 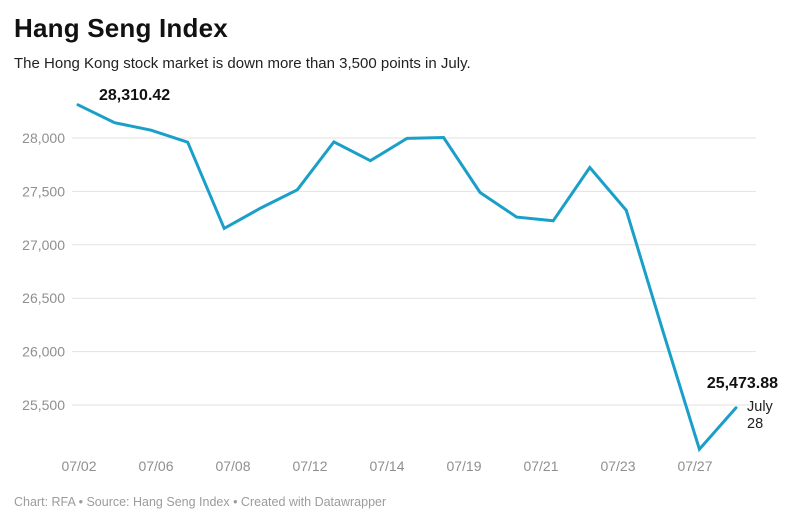 I want to click on end-date-label: July 28, so click(x=760, y=416).